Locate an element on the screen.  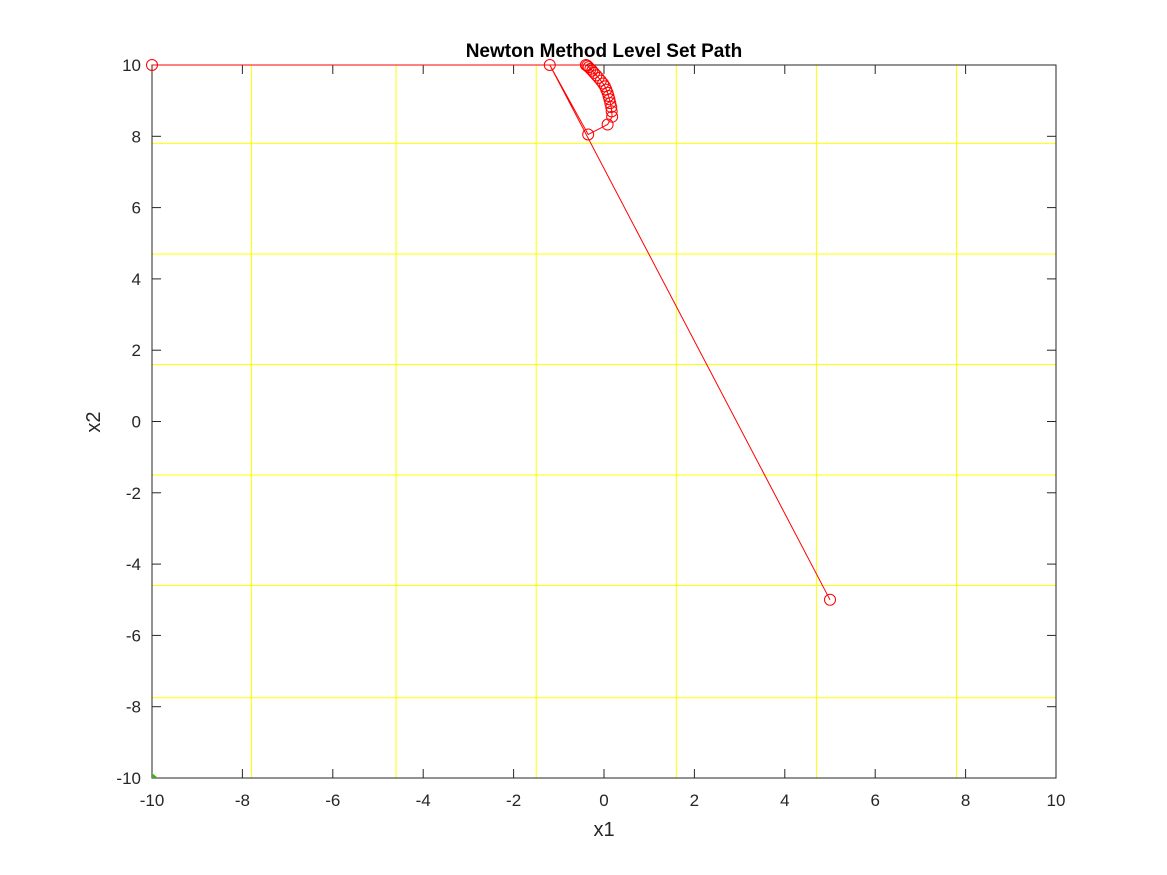
x-tick-label: -2 is located at coordinates (513, 800).